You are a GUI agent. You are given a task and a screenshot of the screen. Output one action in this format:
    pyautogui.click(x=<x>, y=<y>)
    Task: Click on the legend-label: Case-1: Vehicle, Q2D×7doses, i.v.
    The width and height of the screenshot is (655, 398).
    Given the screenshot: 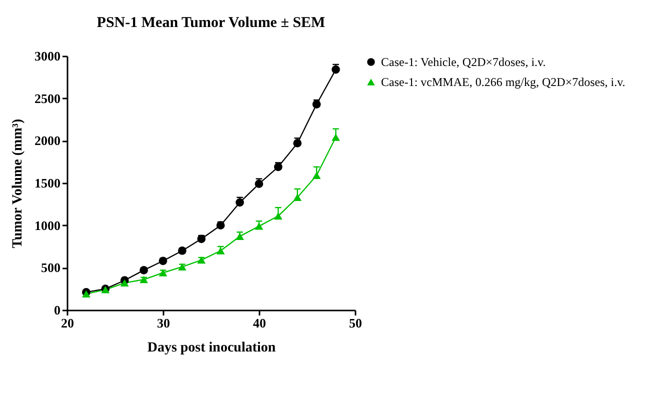 What is the action you would take?
    pyautogui.click(x=463, y=62)
    